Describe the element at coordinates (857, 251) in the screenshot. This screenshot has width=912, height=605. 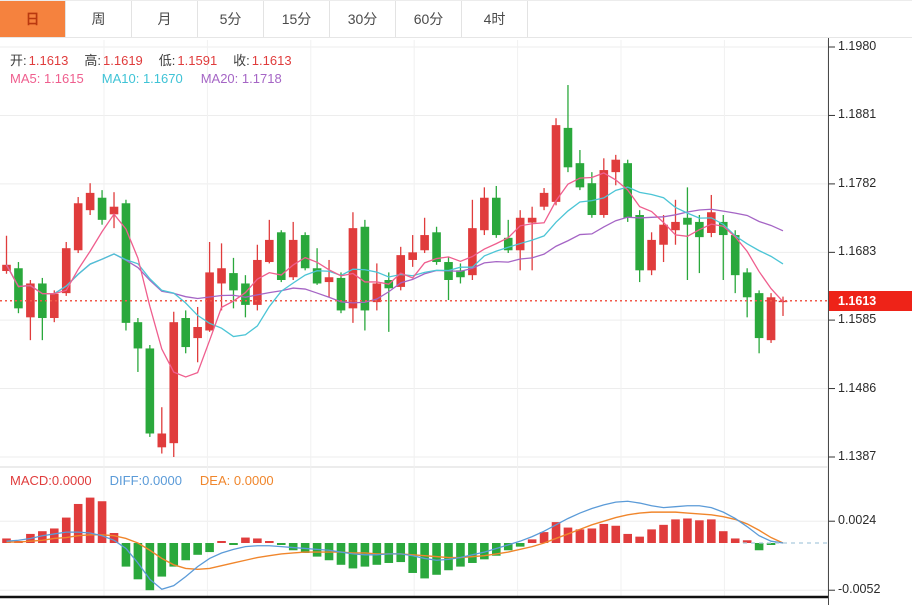
I see `price-axis-label: 1.1683` at that location.